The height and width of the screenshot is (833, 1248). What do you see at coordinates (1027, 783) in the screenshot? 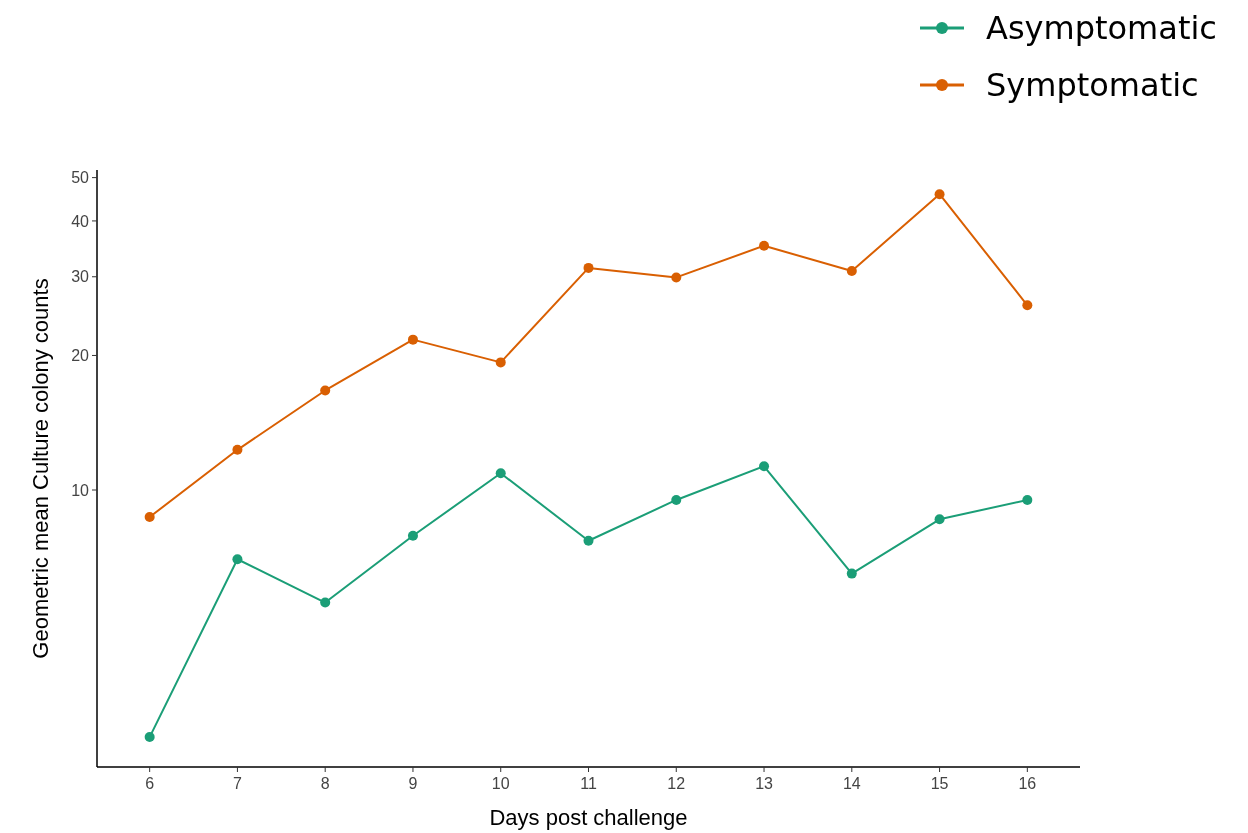
I see `x-tick-label: 16` at bounding box center [1027, 783].